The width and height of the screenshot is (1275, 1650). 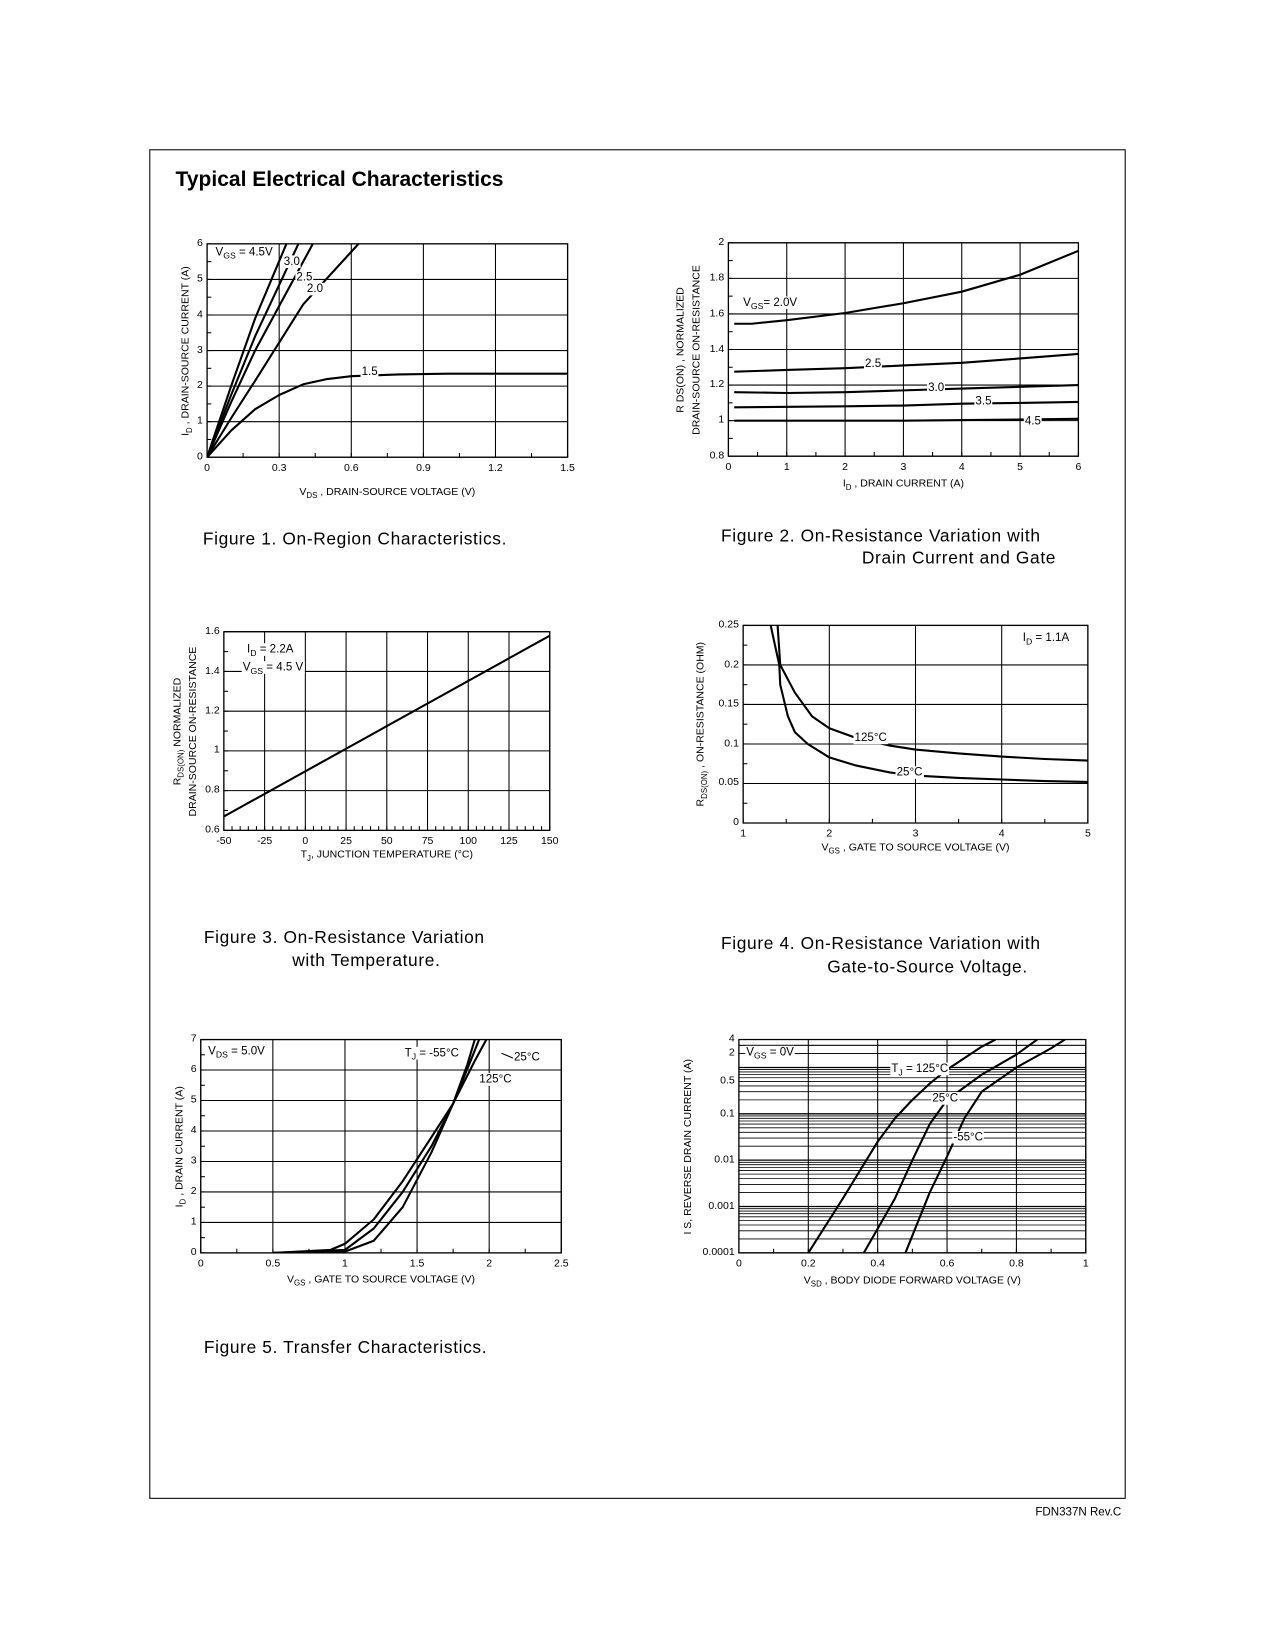 What do you see at coordinates (1046, 639) in the screenshot?
I see `curve-label: ID = 1.1A` at bounding box center [1046, 639].